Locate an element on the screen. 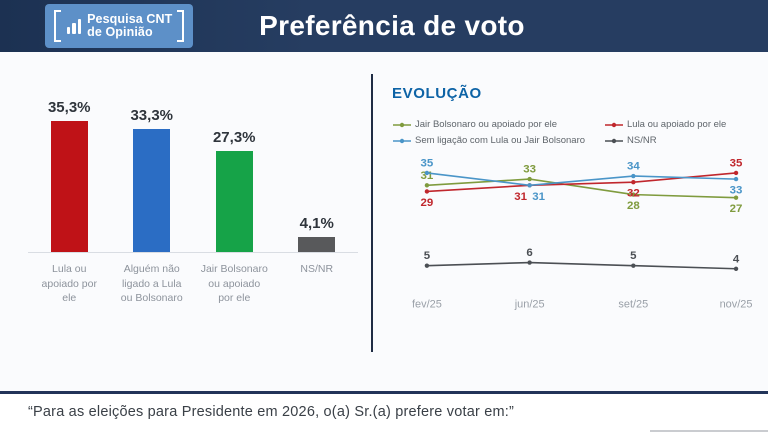 This screenshot has width=768, height=435. bar-value-label: 27,3% is located at coordinates (234, 137).